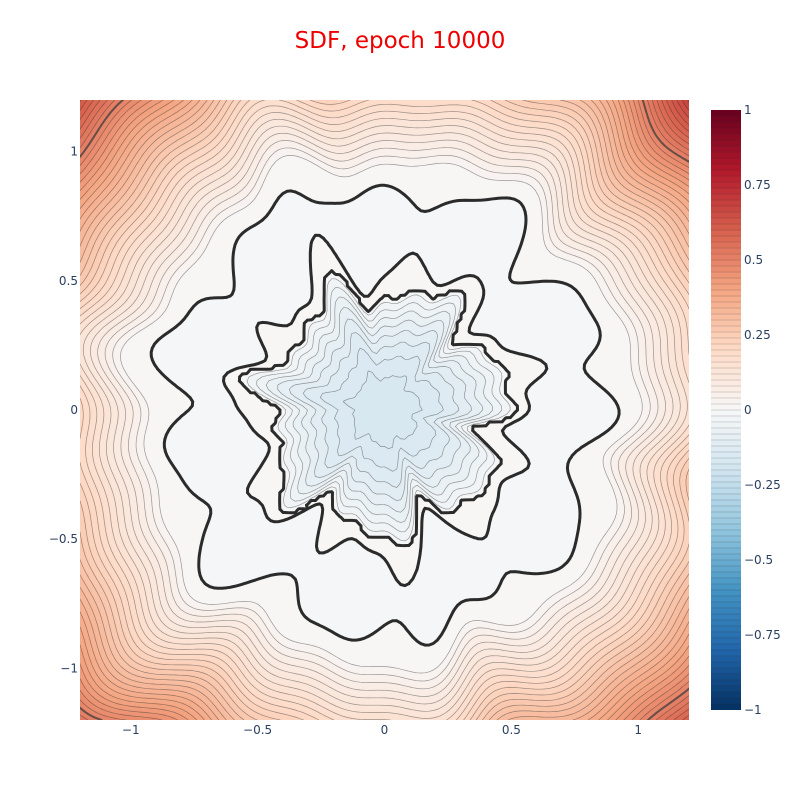  What do you see at coordinates (63, 410) in the screenshot?
I see `y-axis-ticks: 1 0.5 0 −0.5 −1` at bounding box center [63, 410].